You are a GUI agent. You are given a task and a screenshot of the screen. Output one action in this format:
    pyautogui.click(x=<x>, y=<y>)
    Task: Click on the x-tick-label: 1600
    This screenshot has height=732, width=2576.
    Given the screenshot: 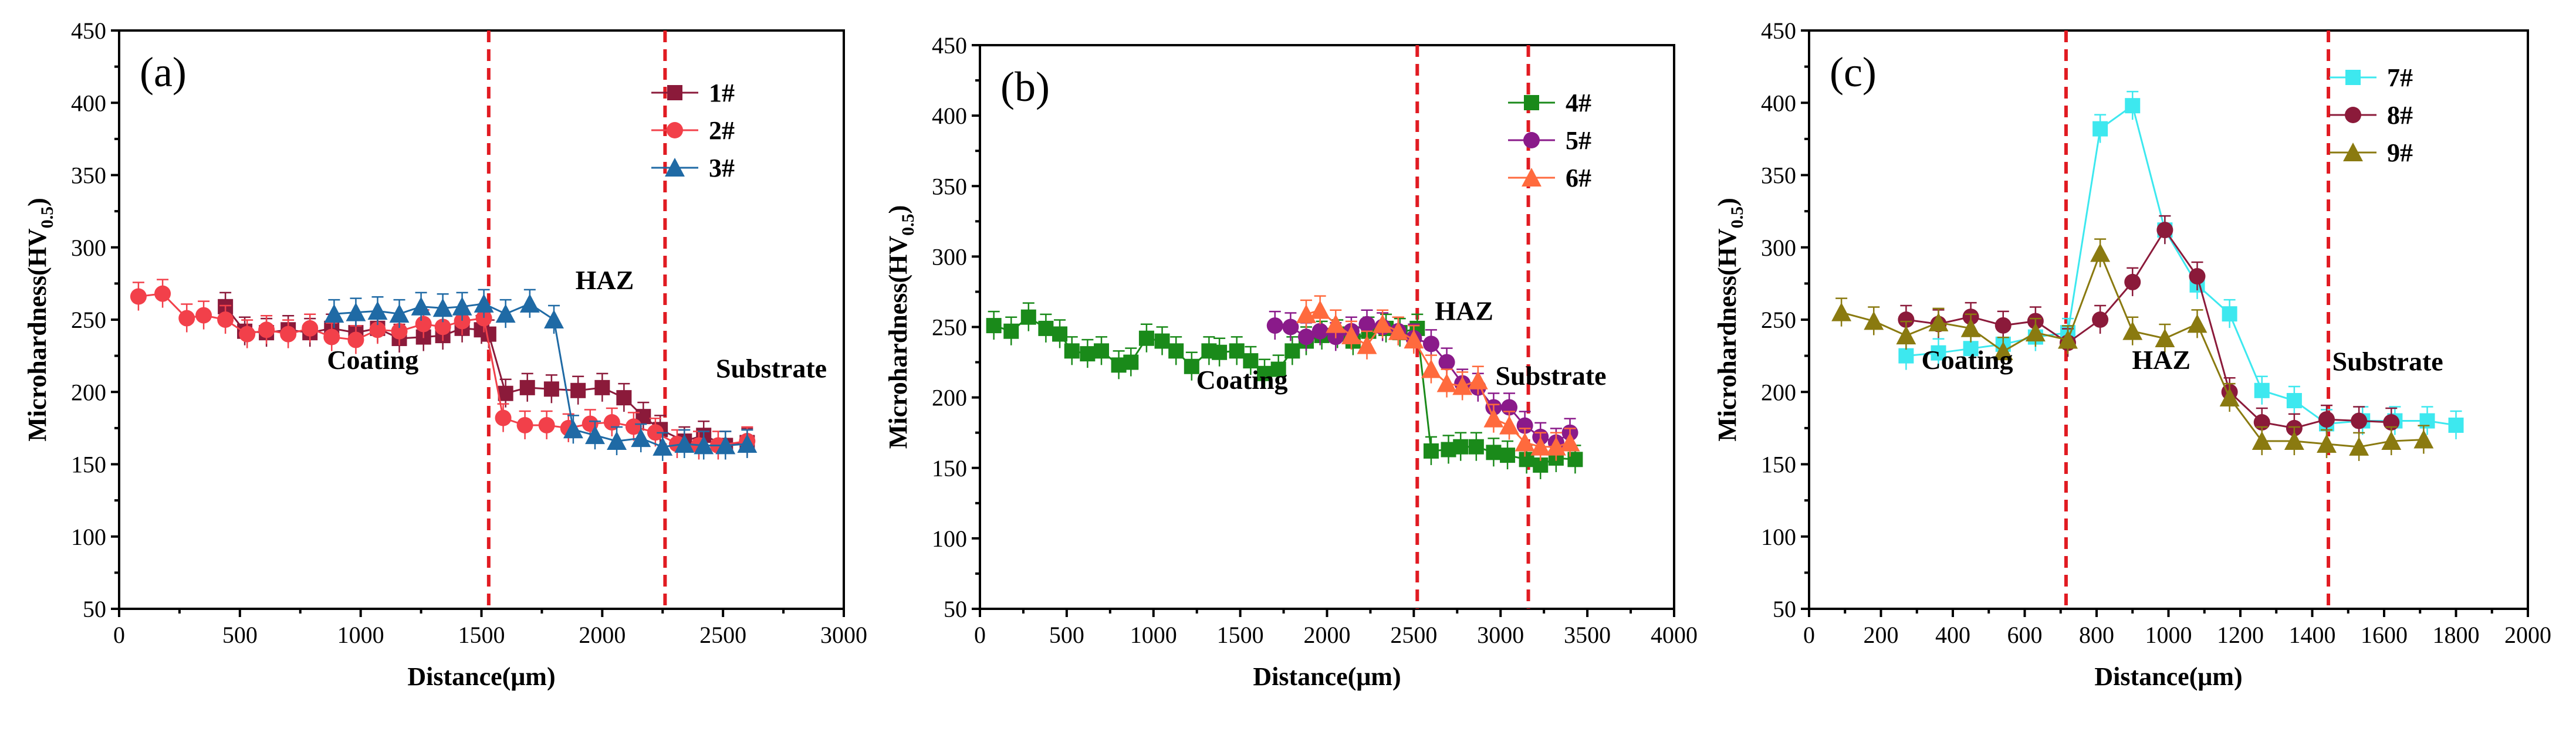 What is the action you would take?
    pyautogui.click(x=2384, y=635)
    